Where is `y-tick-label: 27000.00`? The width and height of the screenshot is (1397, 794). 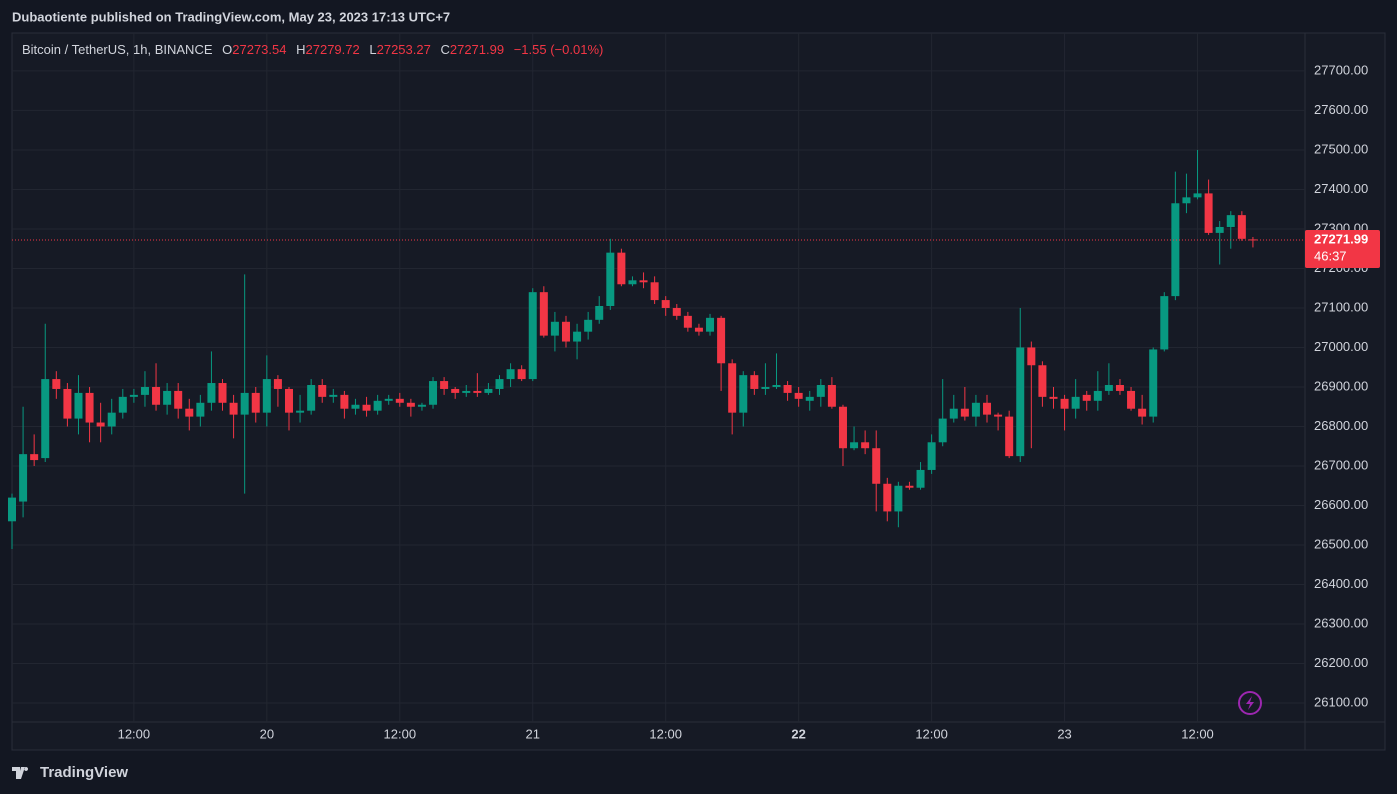 y-tick-label: 27000.00 is located at coordinates (1341, 346).